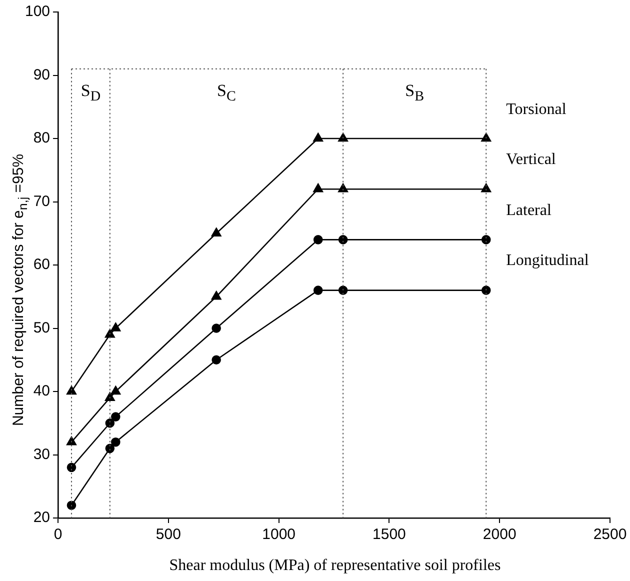 The width and height of the screenshot is (630, 581). I want to click on series-label: Longitudinal, so click(547, 261).